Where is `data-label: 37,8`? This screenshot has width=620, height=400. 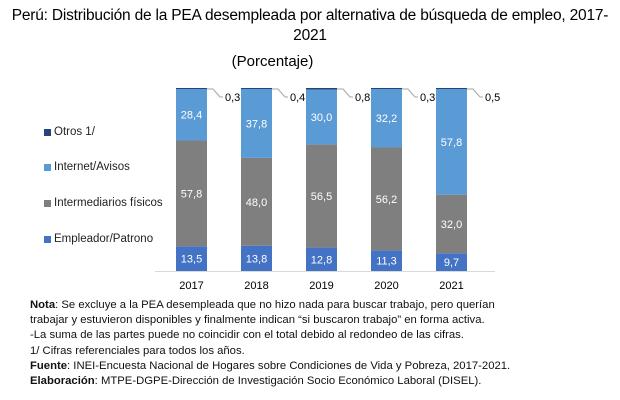
data-label: 37,8 is located at coordinates (256, 124).